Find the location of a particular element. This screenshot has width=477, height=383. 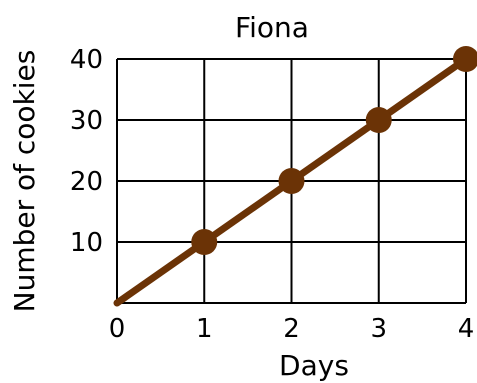

y-tick-label-20: 20 is located at coordinates (86, 182).